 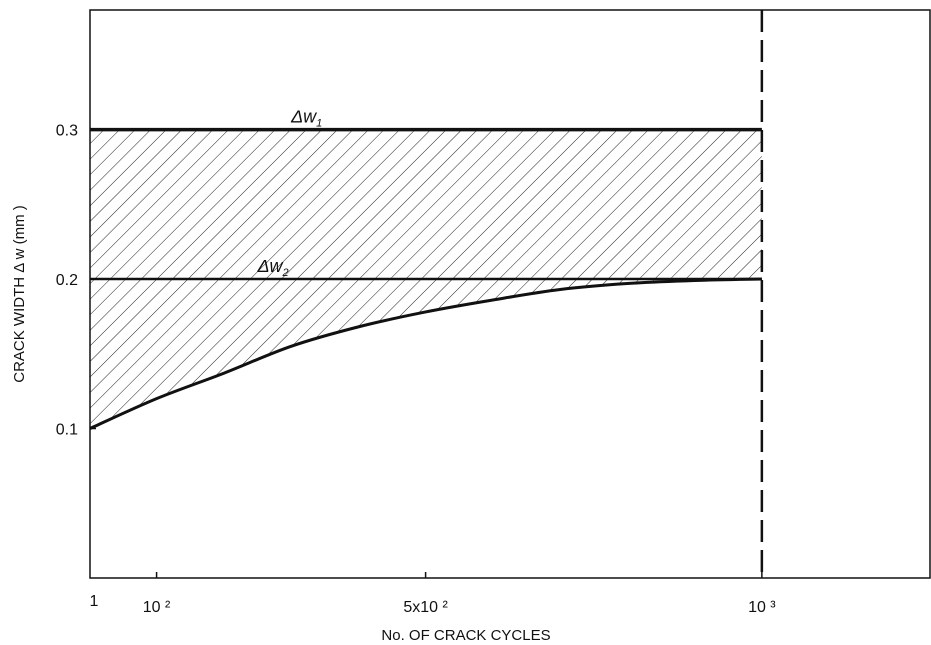 What do you see at coordinates (306, 118) in the screenshot?
I see `series-label-dw1: Δw1` at bounding box center [306, 118].